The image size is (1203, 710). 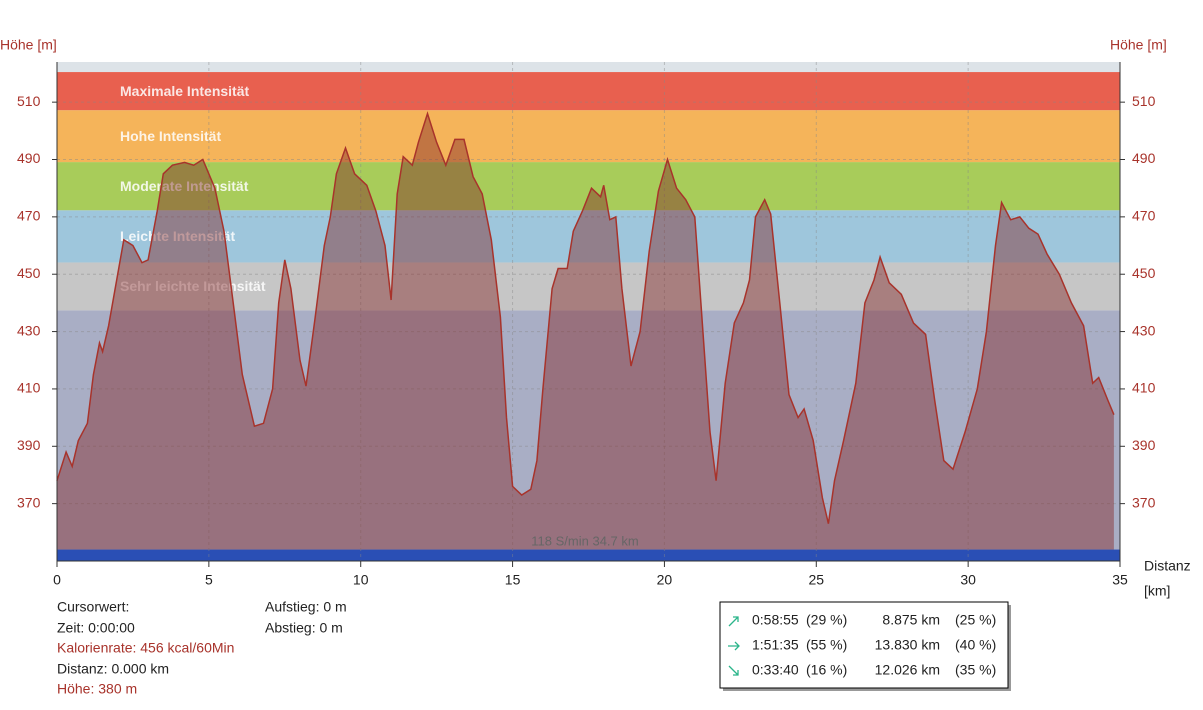 What do you see at coordinates (29, 330) in the screenshot?
I see `y-tick-label: 430` at bounding box center [29, 330].